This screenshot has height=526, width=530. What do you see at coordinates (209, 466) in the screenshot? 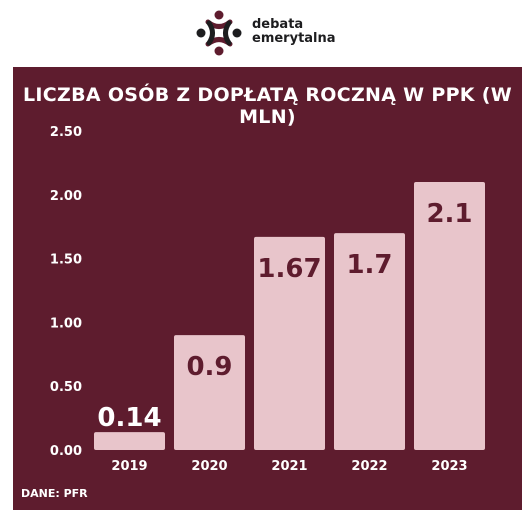
I see `x-tick-label: 2020` at bounding box center [209, 466].